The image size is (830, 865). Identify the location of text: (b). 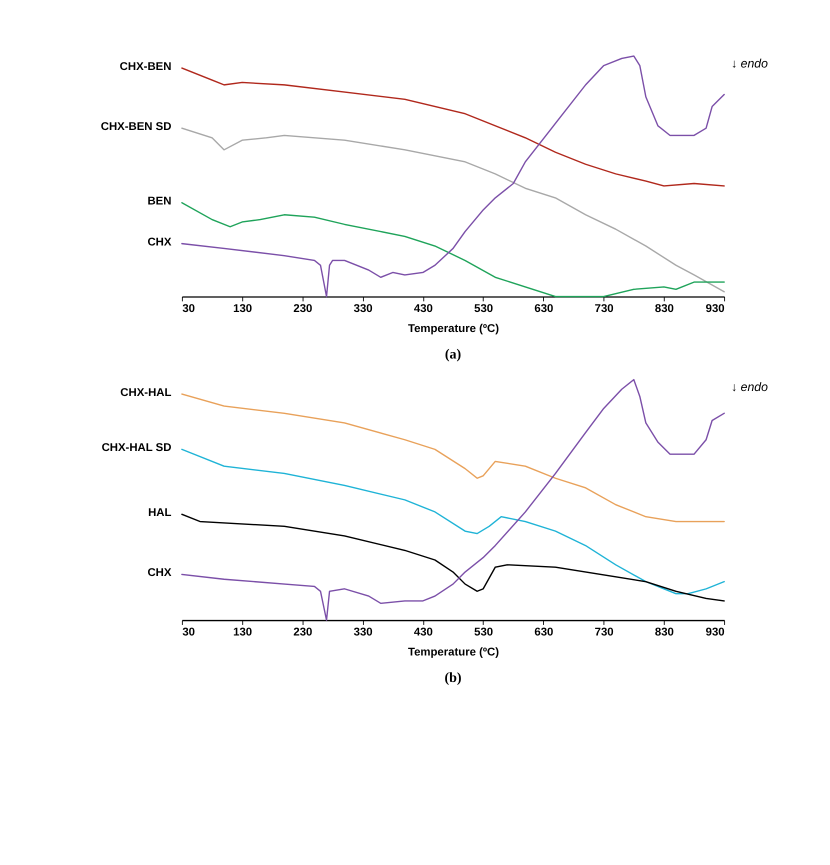
(453, 678).